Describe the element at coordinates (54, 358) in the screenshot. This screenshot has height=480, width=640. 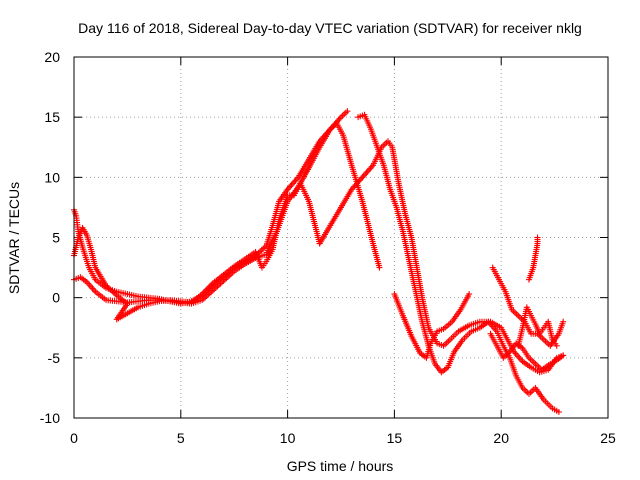
I see `y-tick-label: -5` at that location.